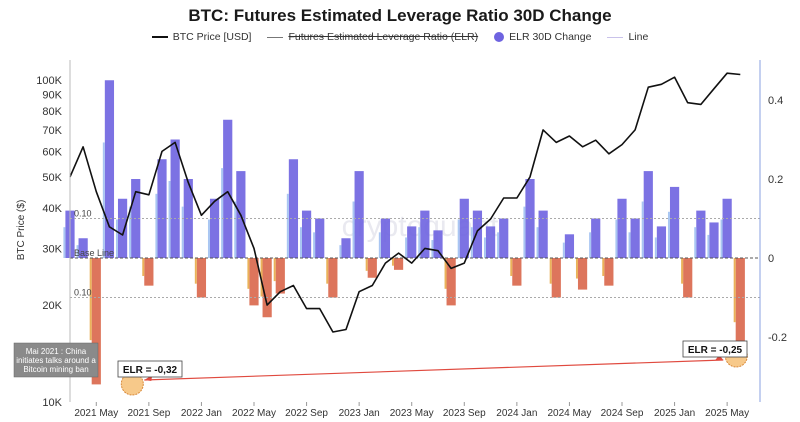 This screenshot has height=422, width=800. I want to click on x-tick-label: 2024 Jan, so click(516, 413).